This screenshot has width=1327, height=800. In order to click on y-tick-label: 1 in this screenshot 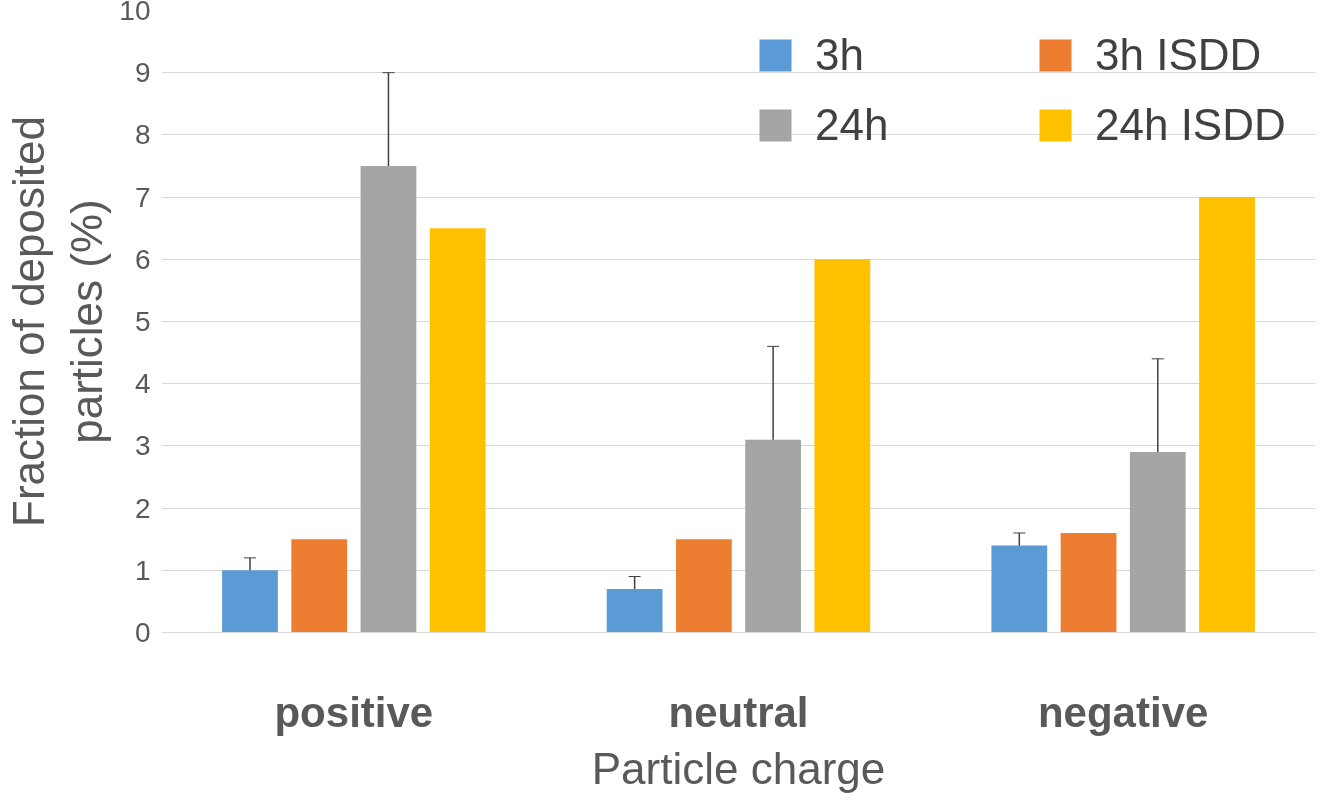, I will do `click(142, 570)`.